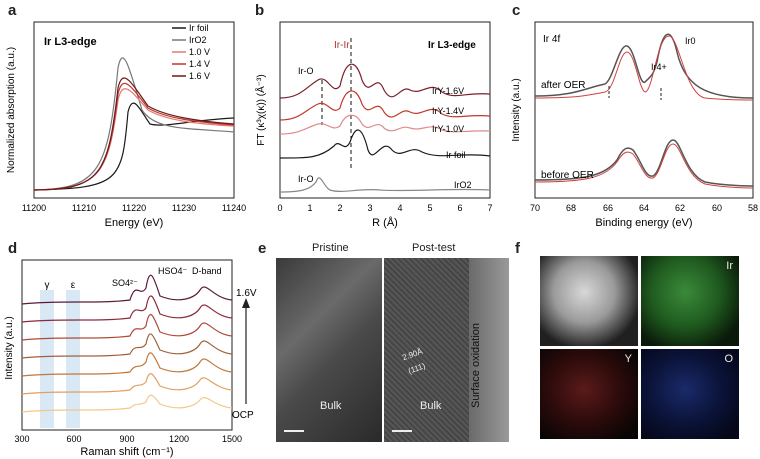 This screenshot has height=459, width=760. What do you see at coordinates (207, 271) in the screenshot?
I see `label-d-band: D-band` at bounding box center [207, 271].